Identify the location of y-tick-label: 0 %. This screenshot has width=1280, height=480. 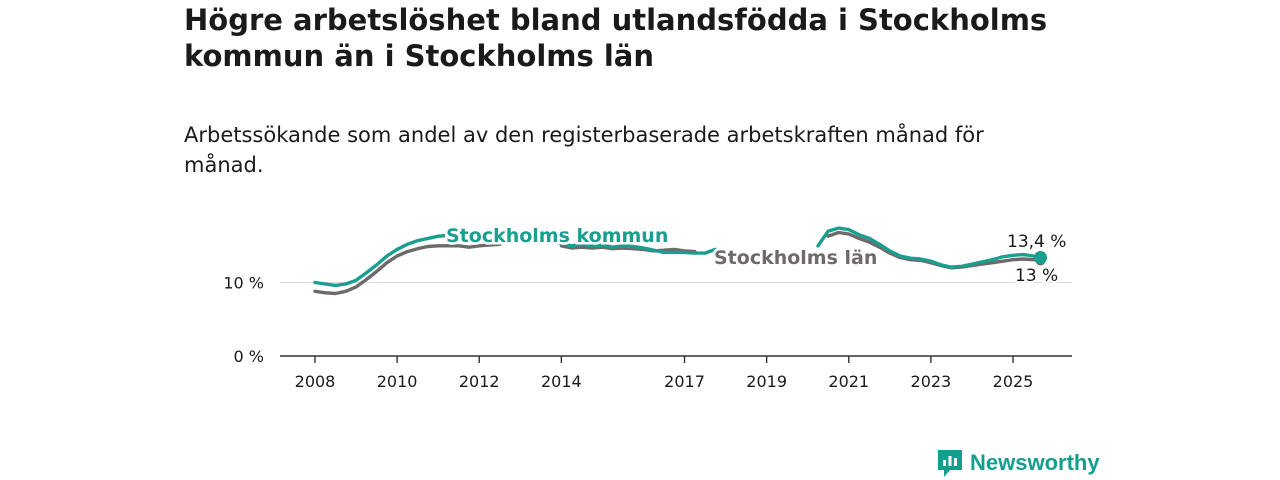
(249, 356).